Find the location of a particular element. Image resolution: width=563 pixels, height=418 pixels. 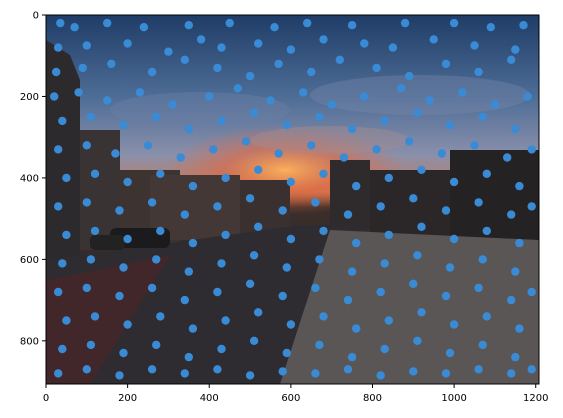

y-tick-label: 0 is located at coordinates (36, 16).